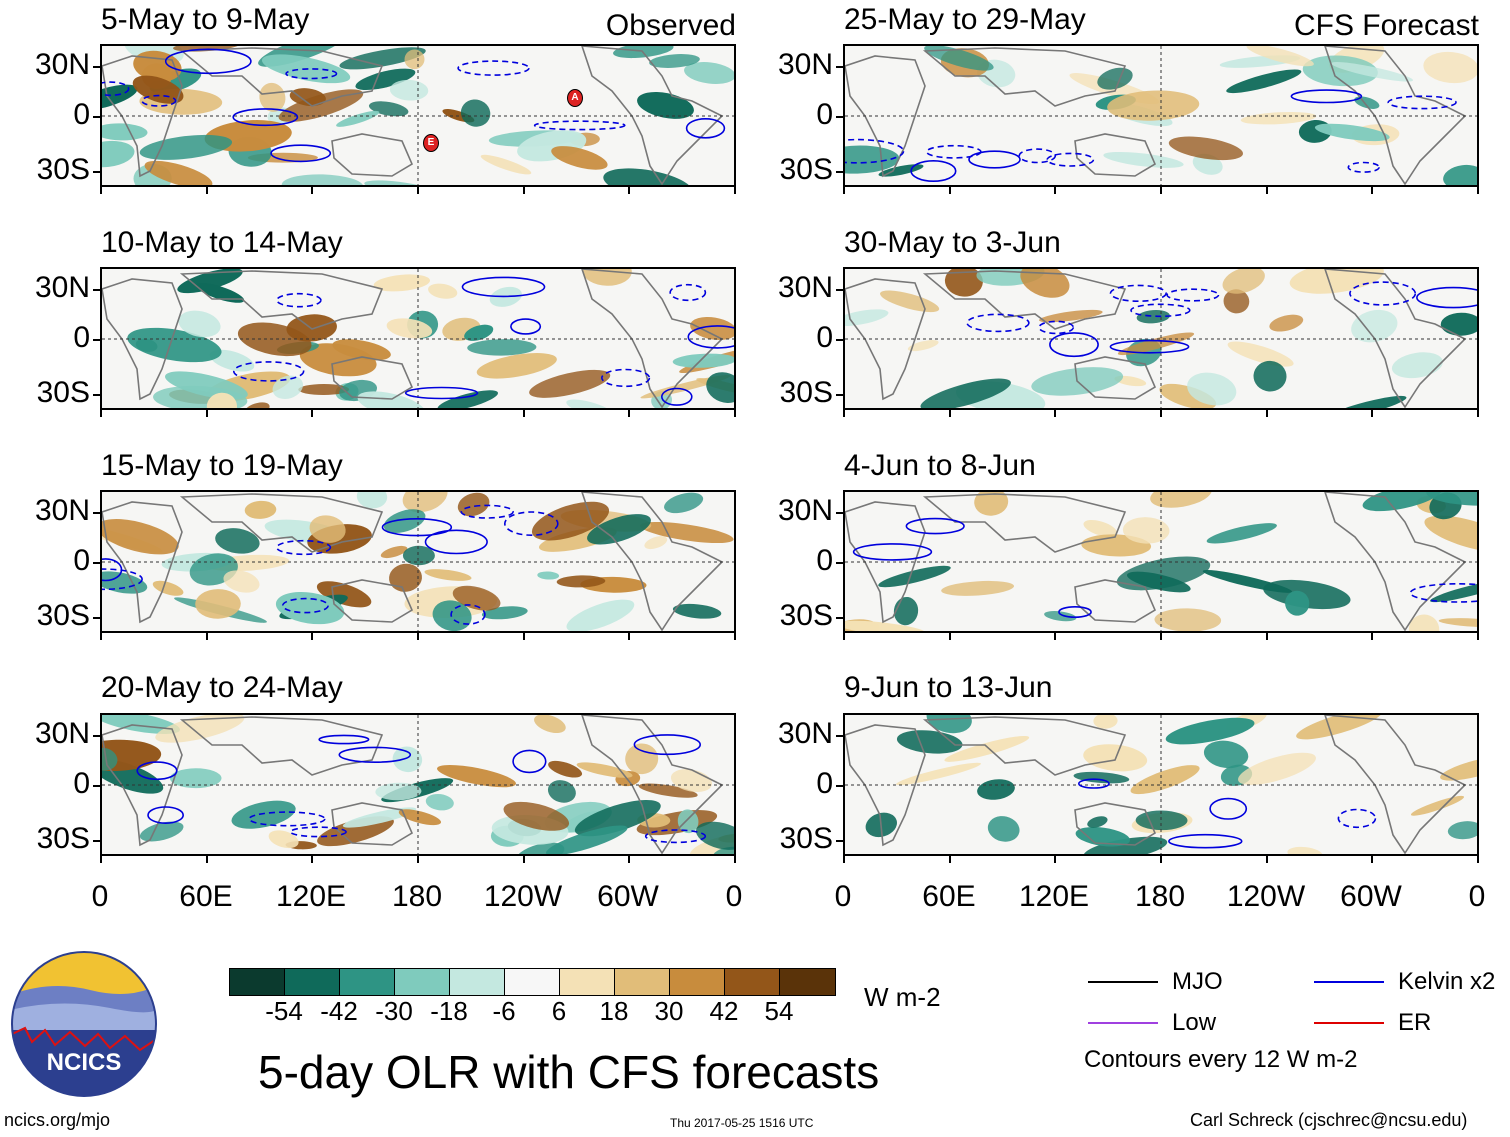 This screenshot has height=1137, width=1510. What do you see at coordinates (1123, 982) in the screenshot?
I see `legend-mjo-line` at bounding box center [1123, 982].